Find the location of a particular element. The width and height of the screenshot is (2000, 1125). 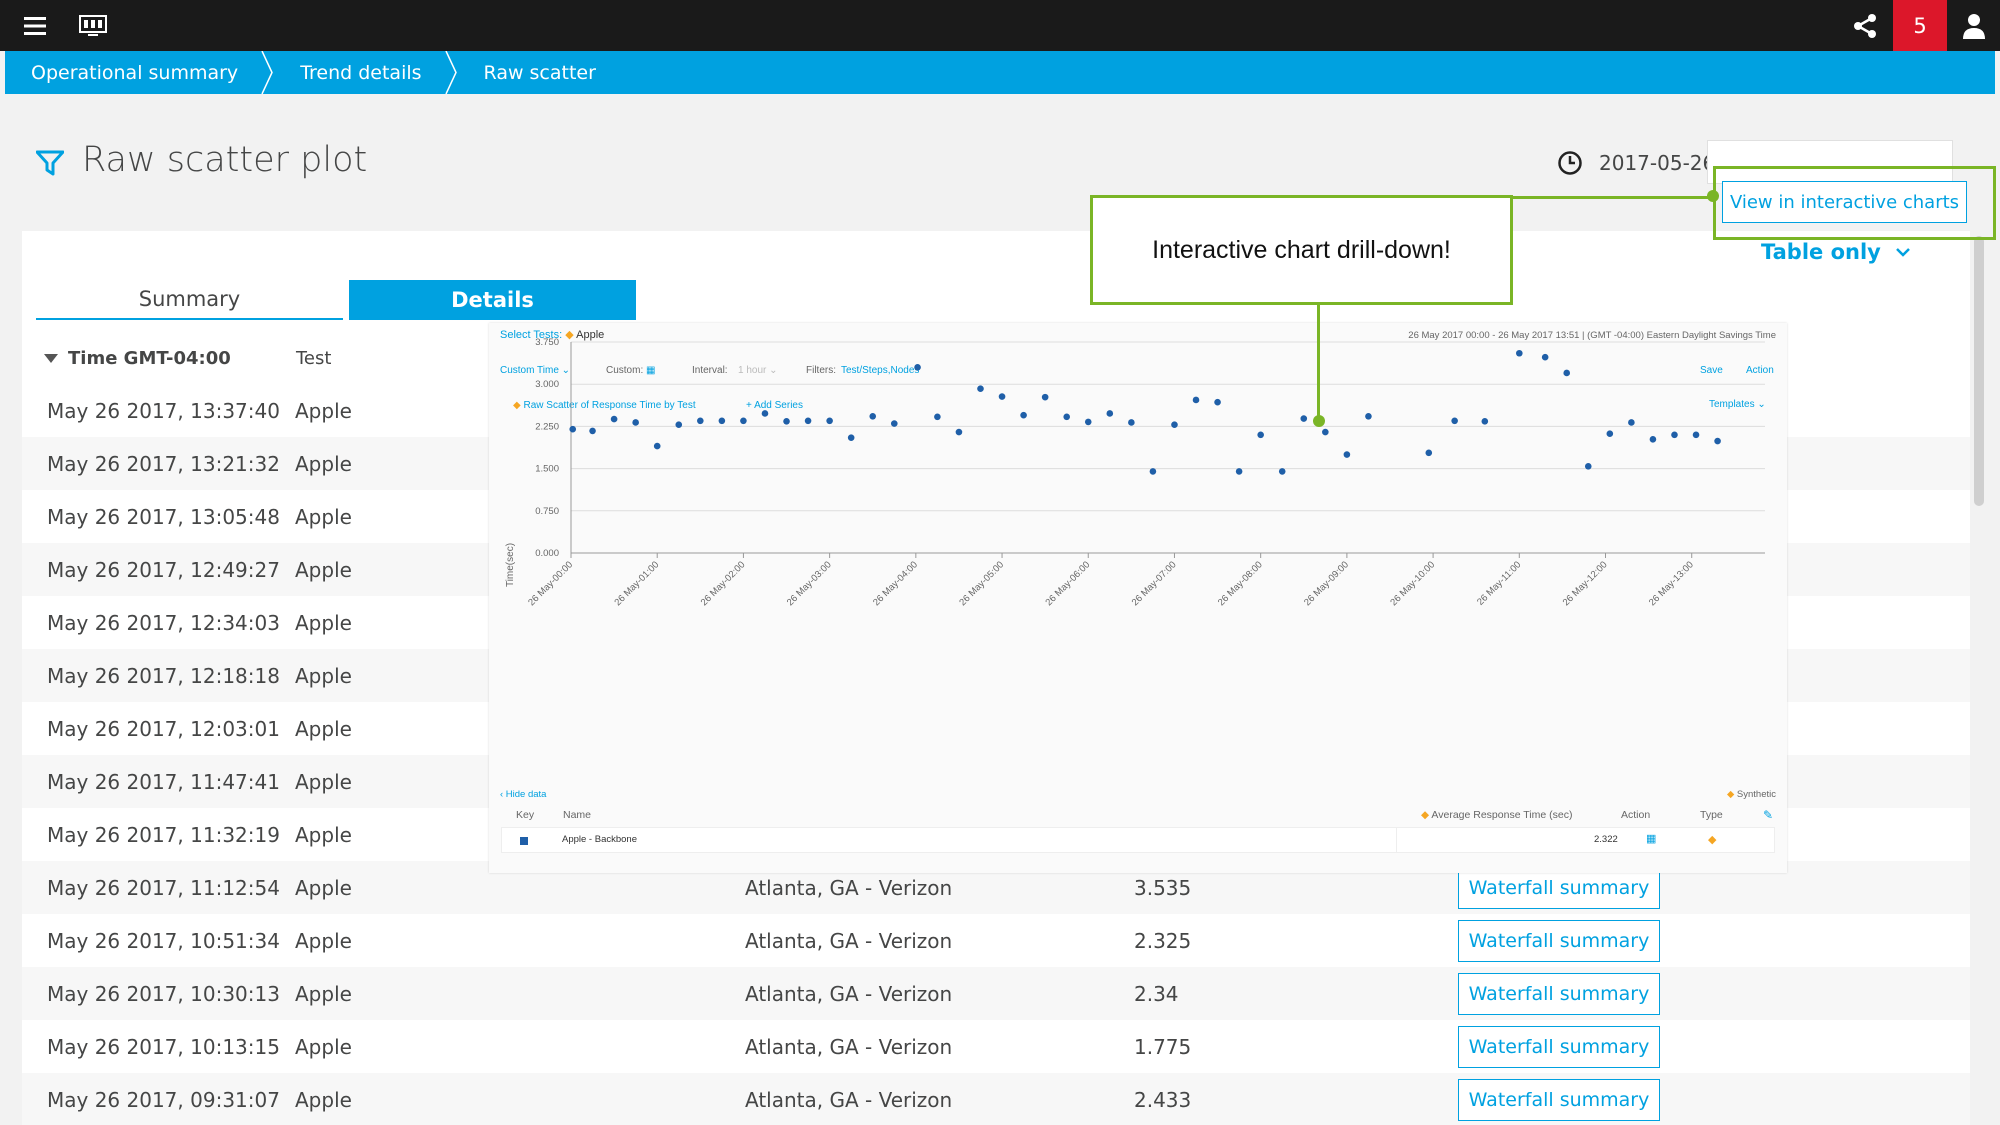

x-tick-label: 26 May-05:00 is located at coordinates (981, 583).